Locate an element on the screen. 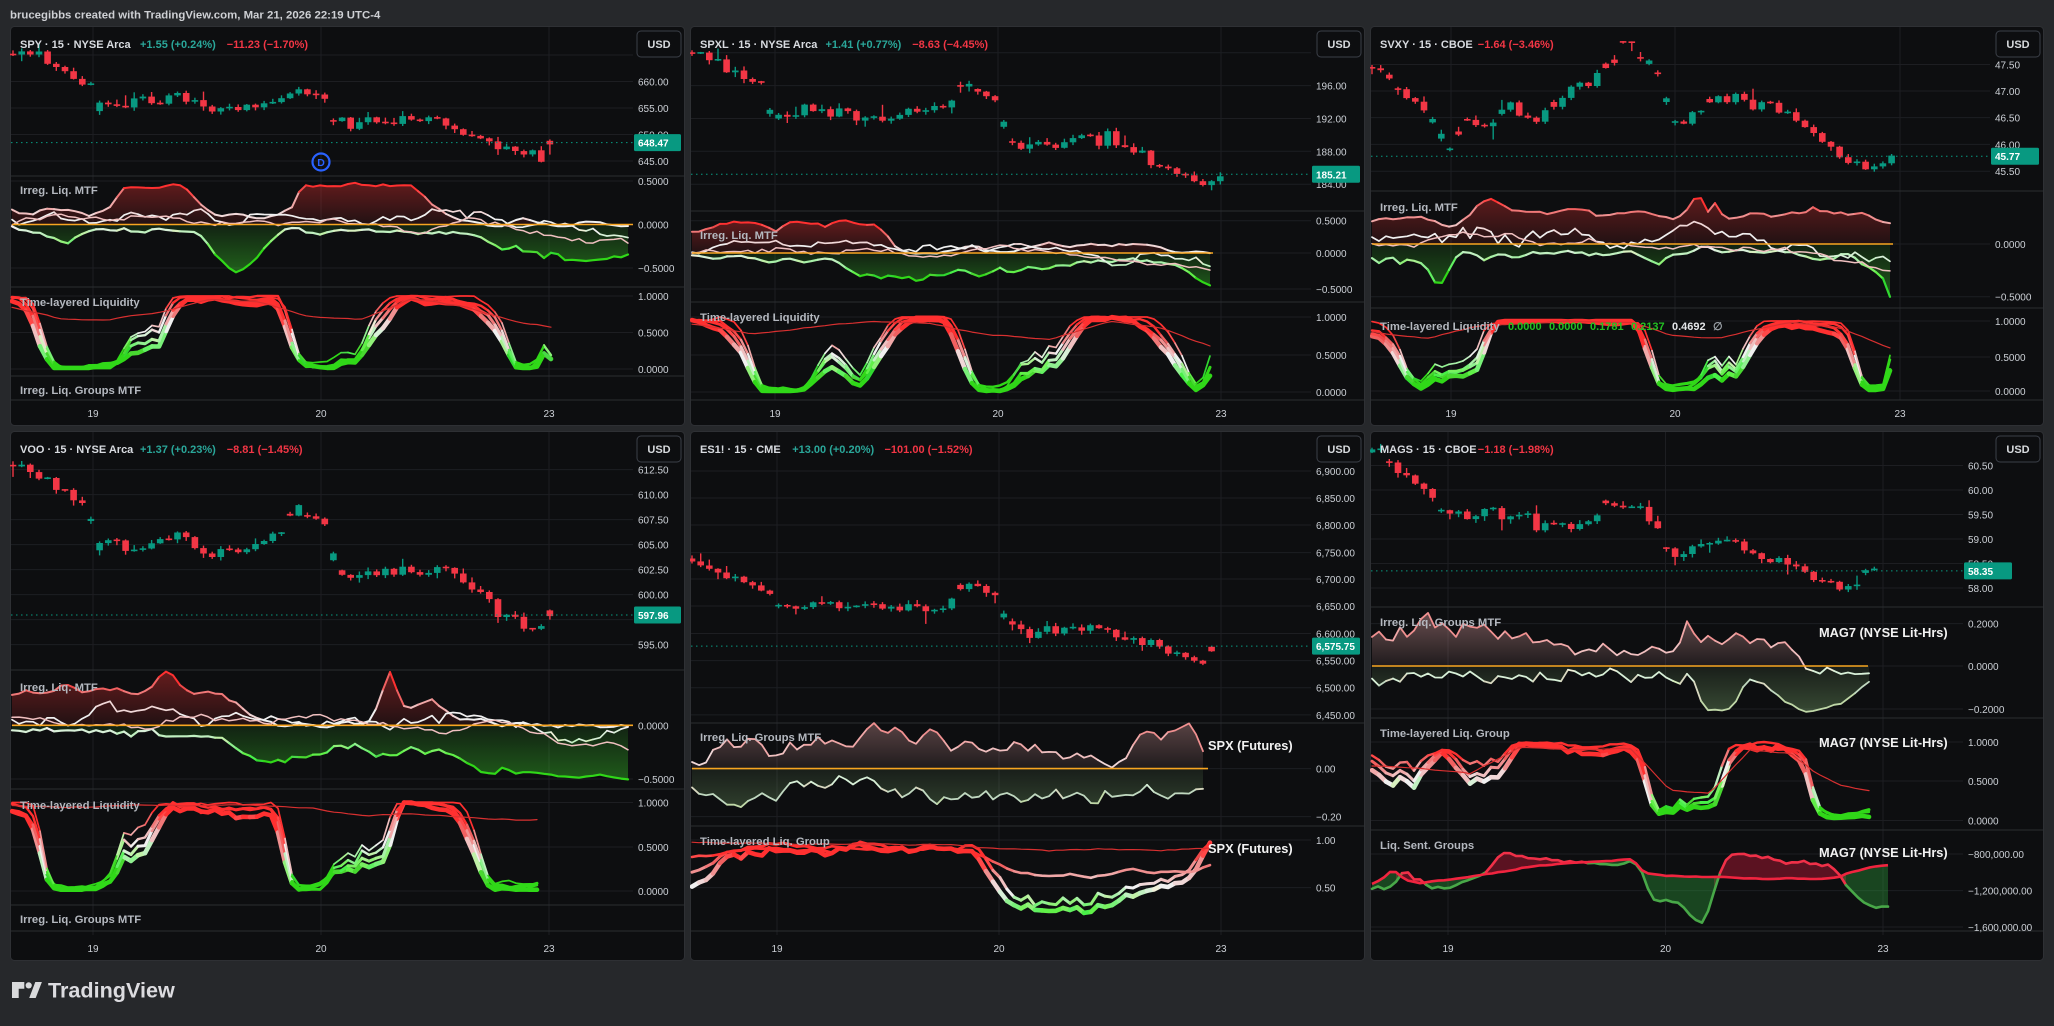 Image resolution: width=2054 pixels, height=1026 pixels. svg-text: 45.77 is located at coordinates (2007, 157).